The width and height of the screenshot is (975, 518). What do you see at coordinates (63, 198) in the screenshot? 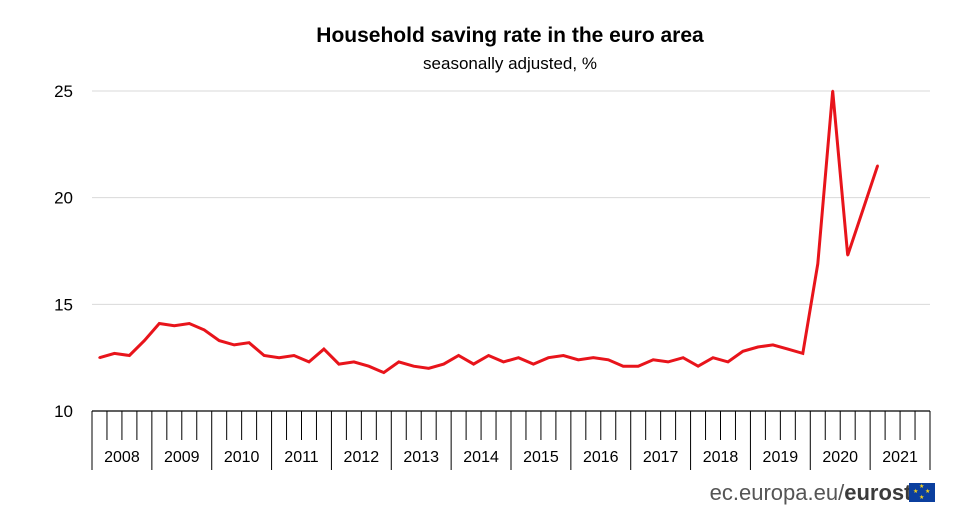
I see `y-tick-label: 20` at bounding box center [63, 198].